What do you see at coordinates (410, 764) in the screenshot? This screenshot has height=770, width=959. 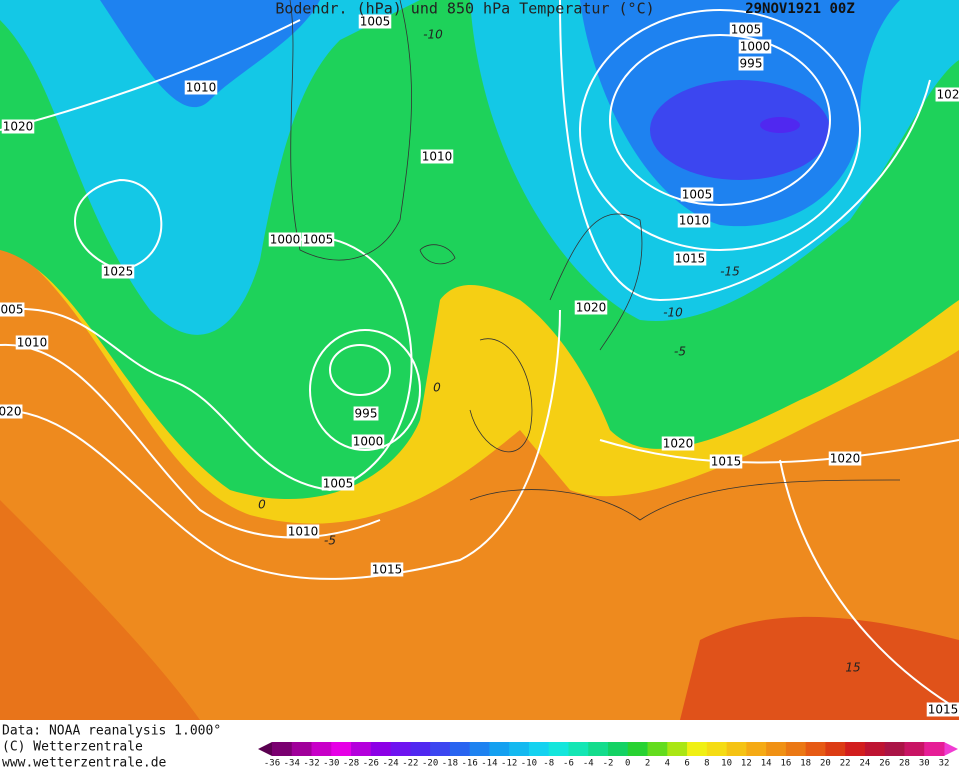 I see `colorbar-label: -22` at bounding box center [410, 764].